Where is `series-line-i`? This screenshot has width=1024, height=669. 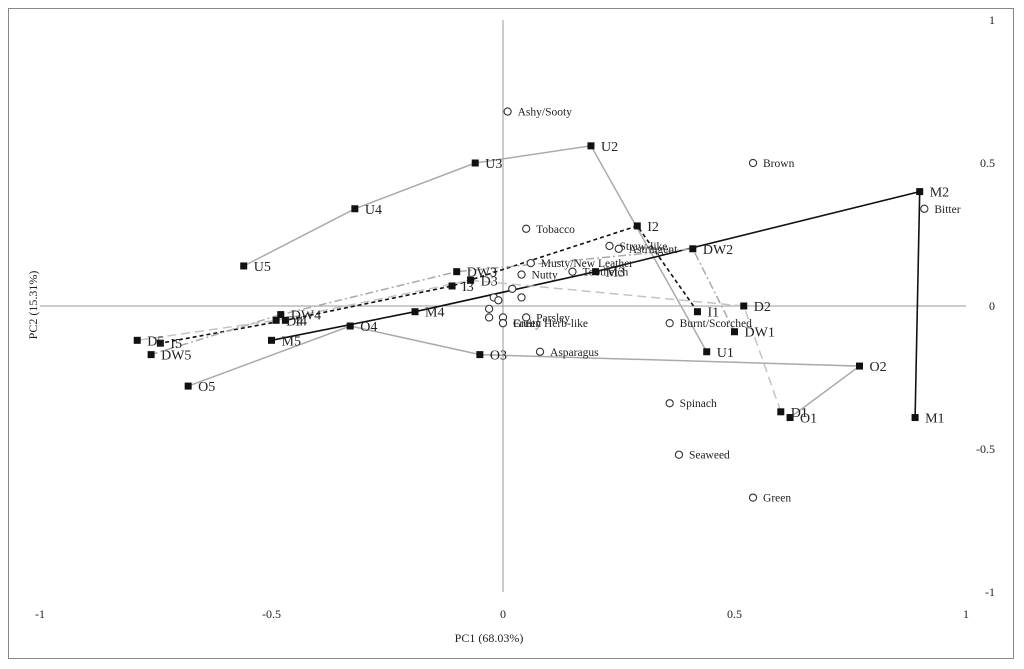 series-line-i is located at coordinates (429, 284).